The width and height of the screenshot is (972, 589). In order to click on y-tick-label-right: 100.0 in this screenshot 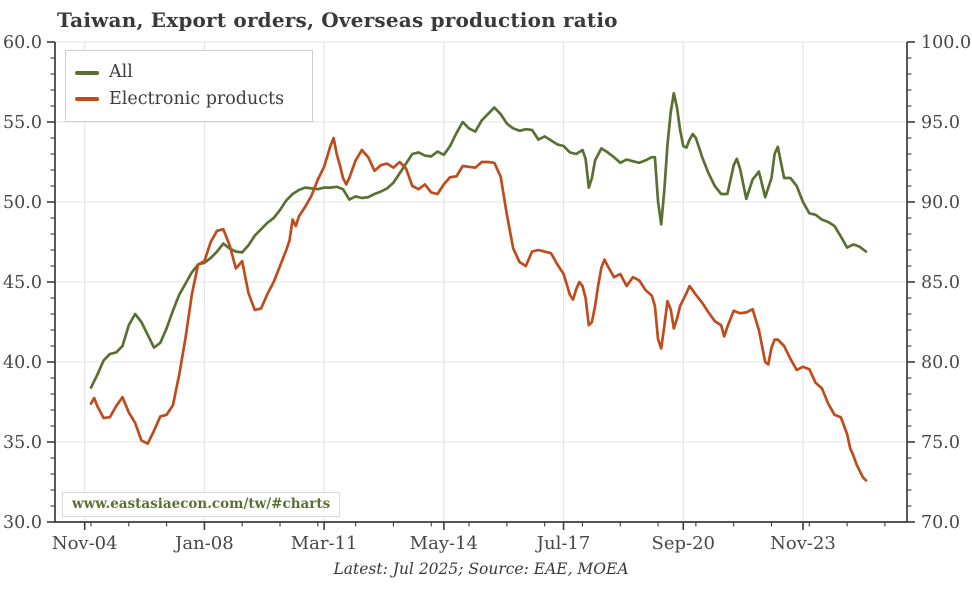, I will do `click(946, 43)`.